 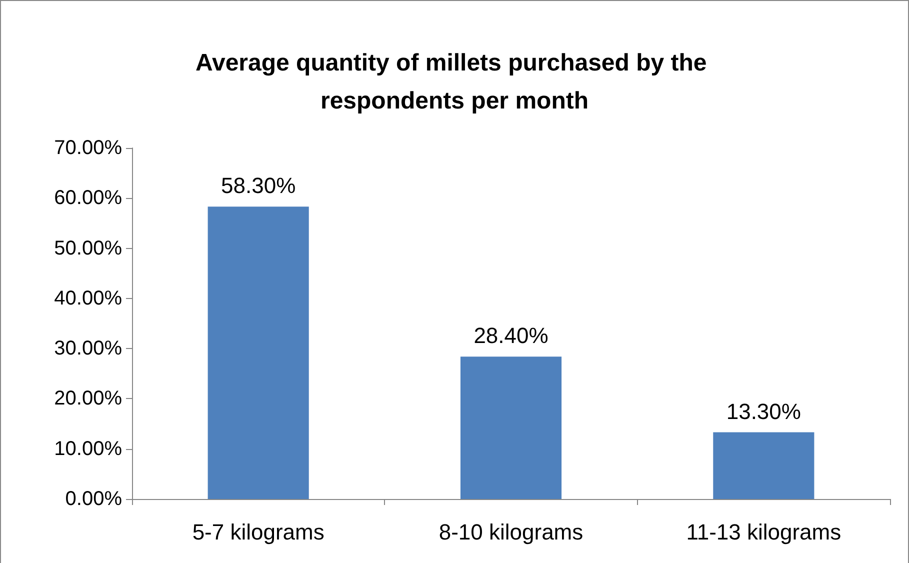 I want to click on y-tick-label: 50.00%, so click(x=88, y=248).